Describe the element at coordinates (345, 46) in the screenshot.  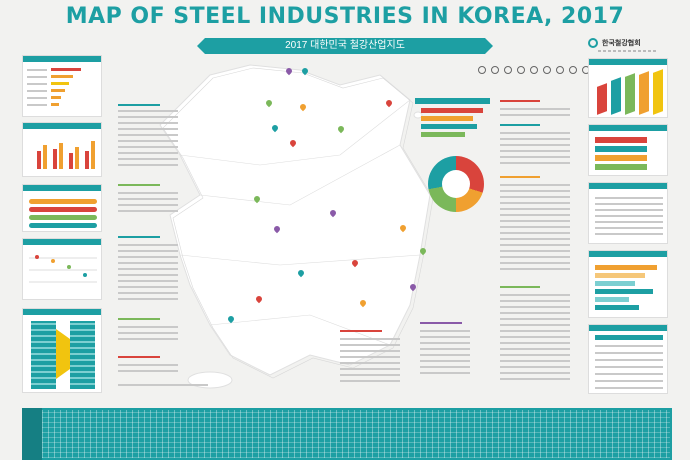
I see `subtitle-banner: 2017 대한민국 철강산업지도` at that location.